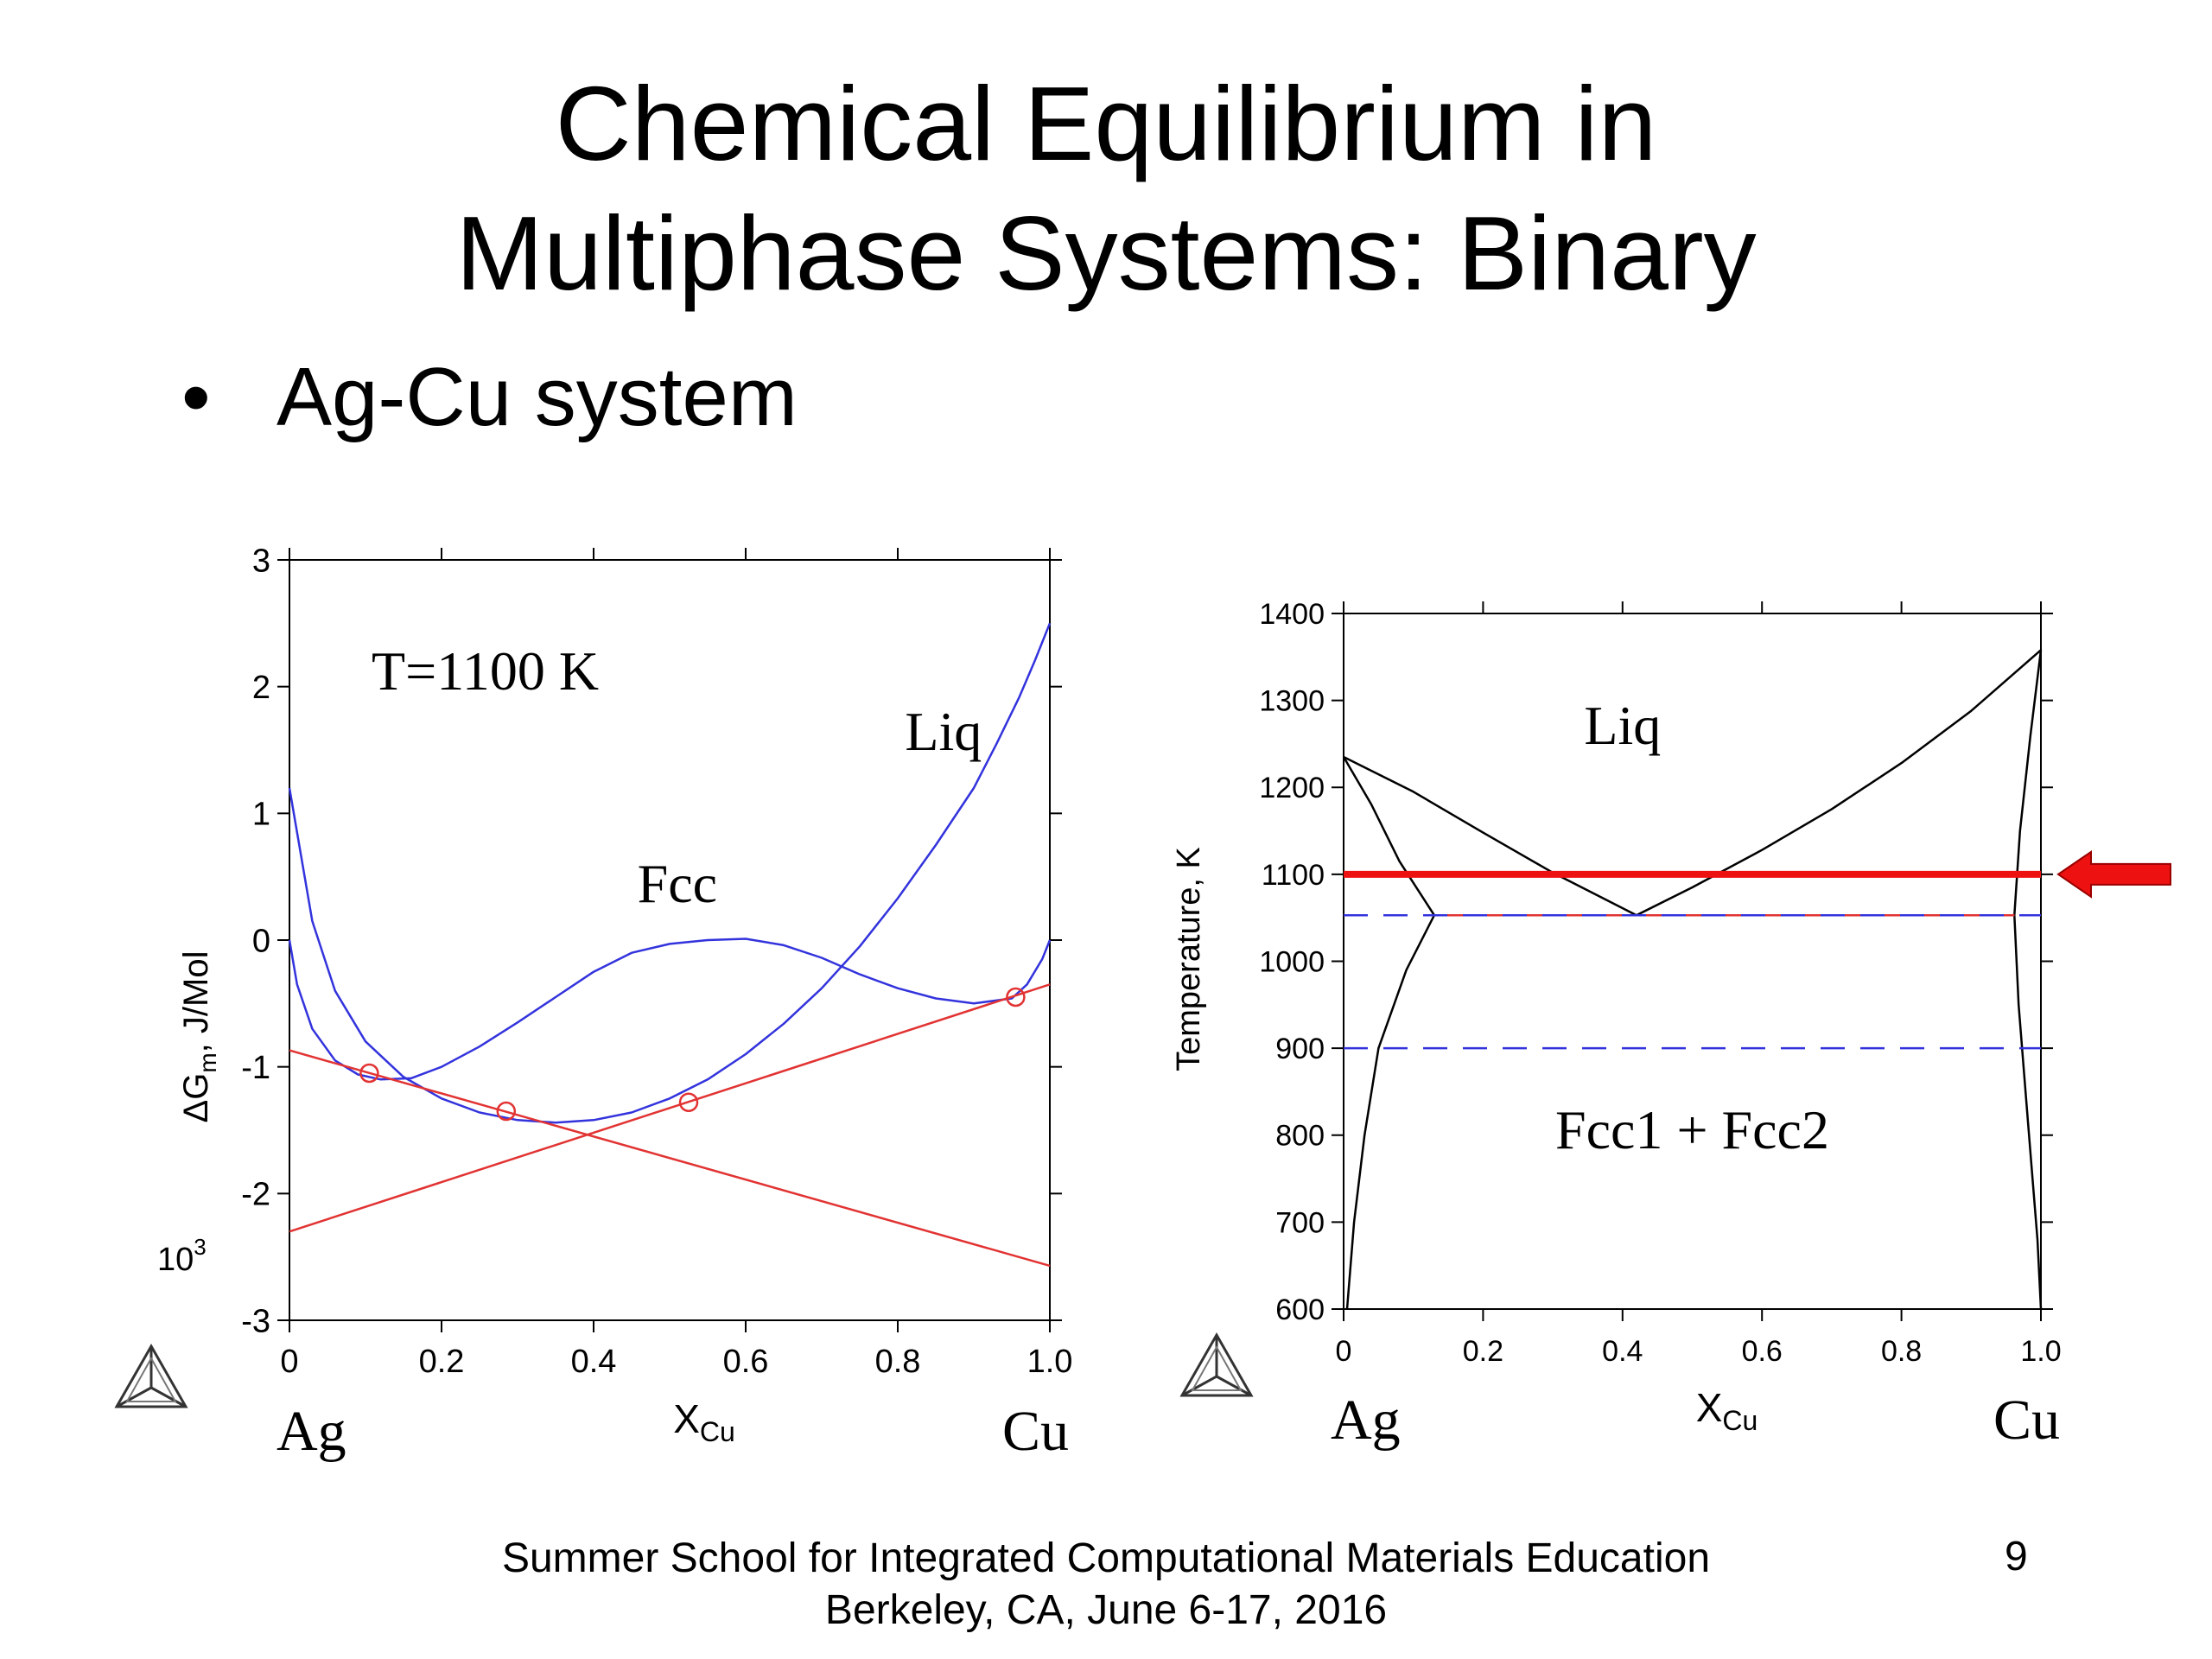 The height and width of the screenshot is (1659, 2212). What do you see at coordinates (1692, 961) in the screenshot?
I see `plot-frame` at bounding box center [1692, 961].